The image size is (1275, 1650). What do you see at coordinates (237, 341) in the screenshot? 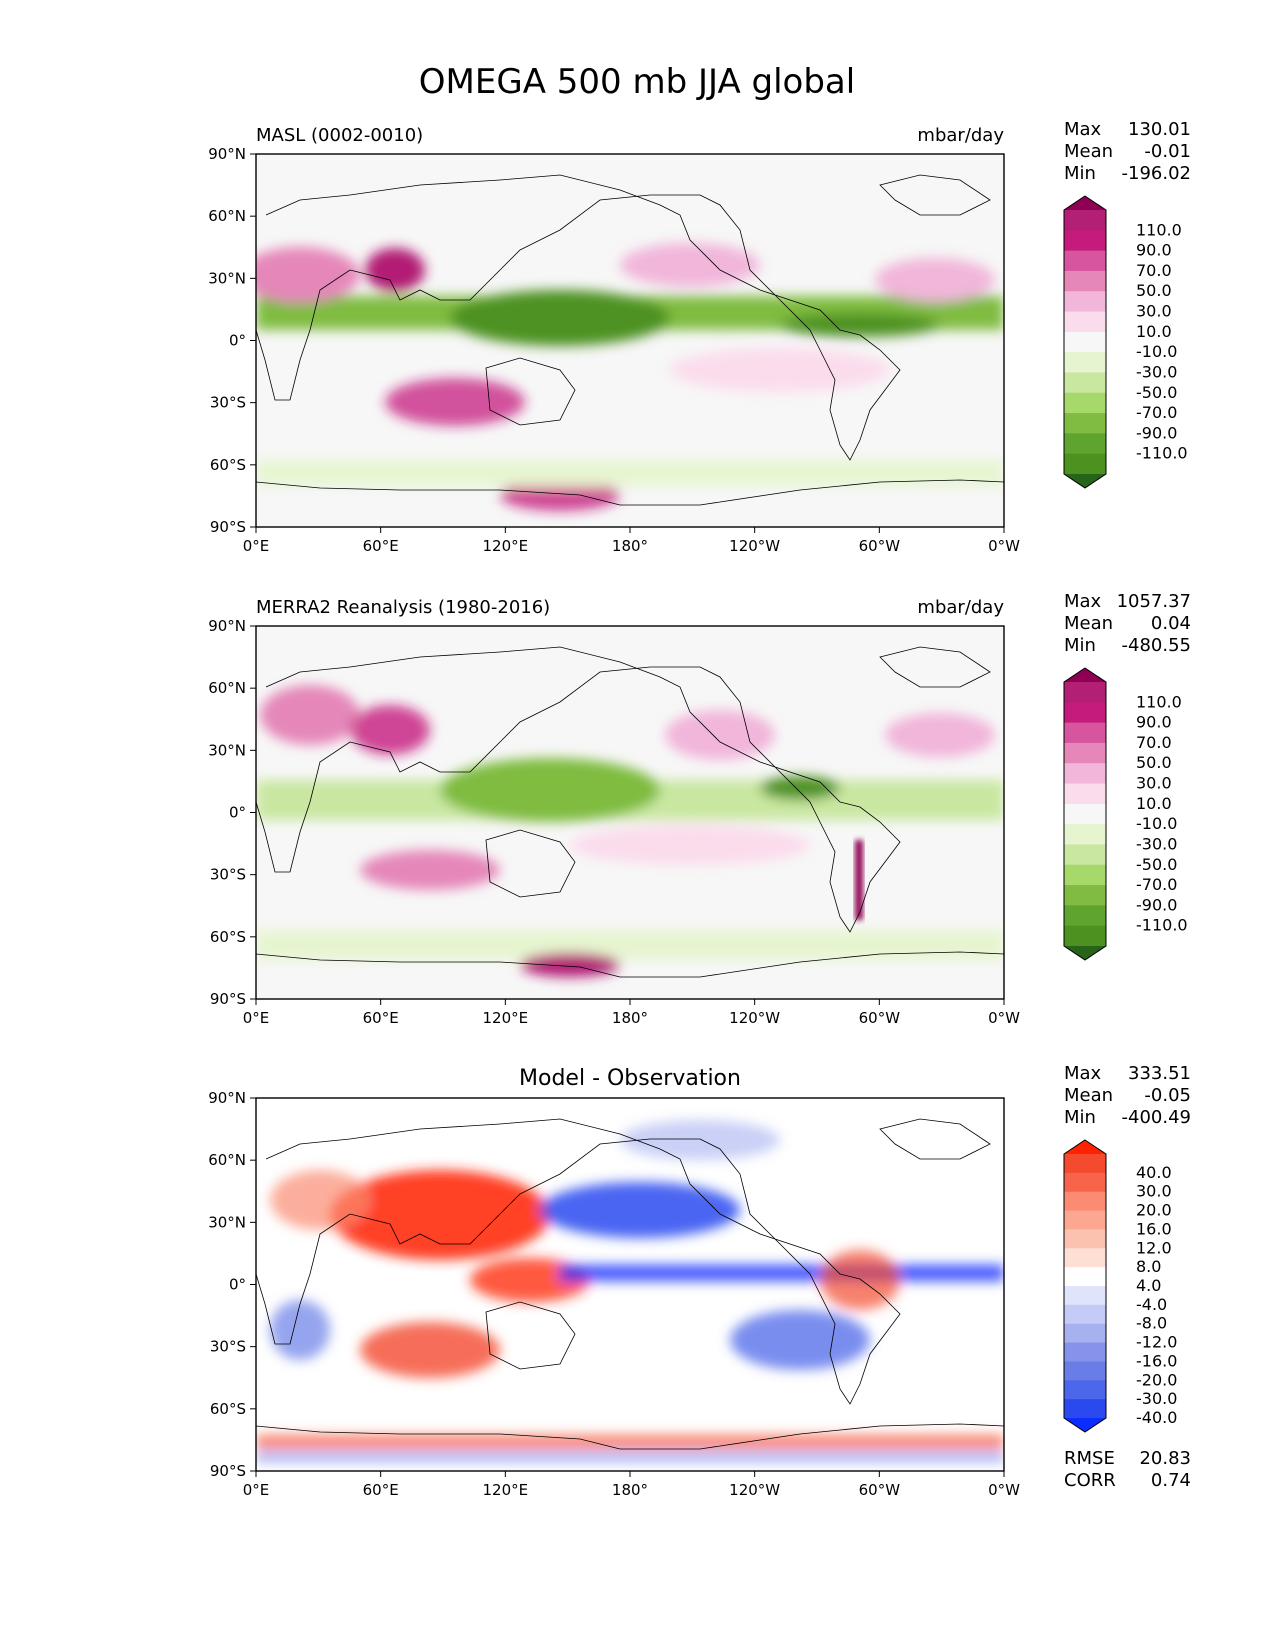
I see `y-tick-label: 0°` at bounding box center [237, 341].